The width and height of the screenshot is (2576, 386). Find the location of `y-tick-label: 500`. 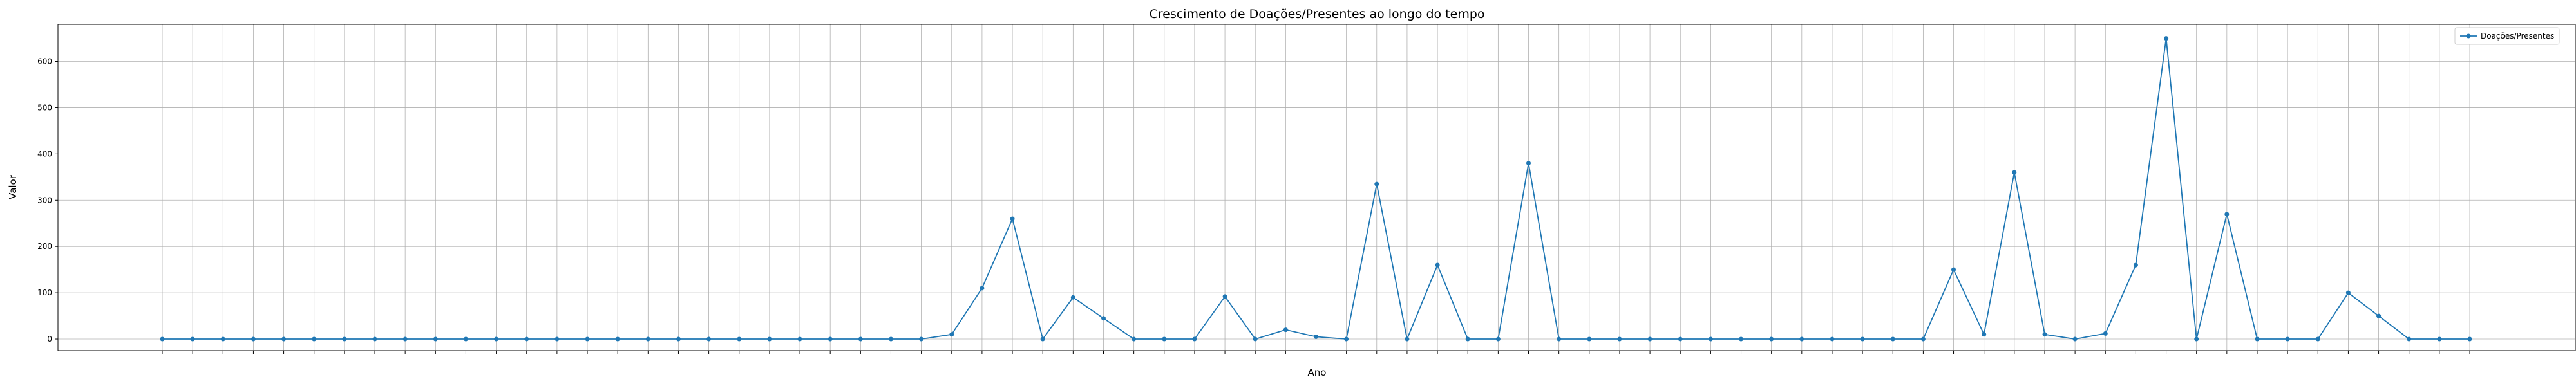

y-tick-label: 500 is located at coordinates (44, 107).